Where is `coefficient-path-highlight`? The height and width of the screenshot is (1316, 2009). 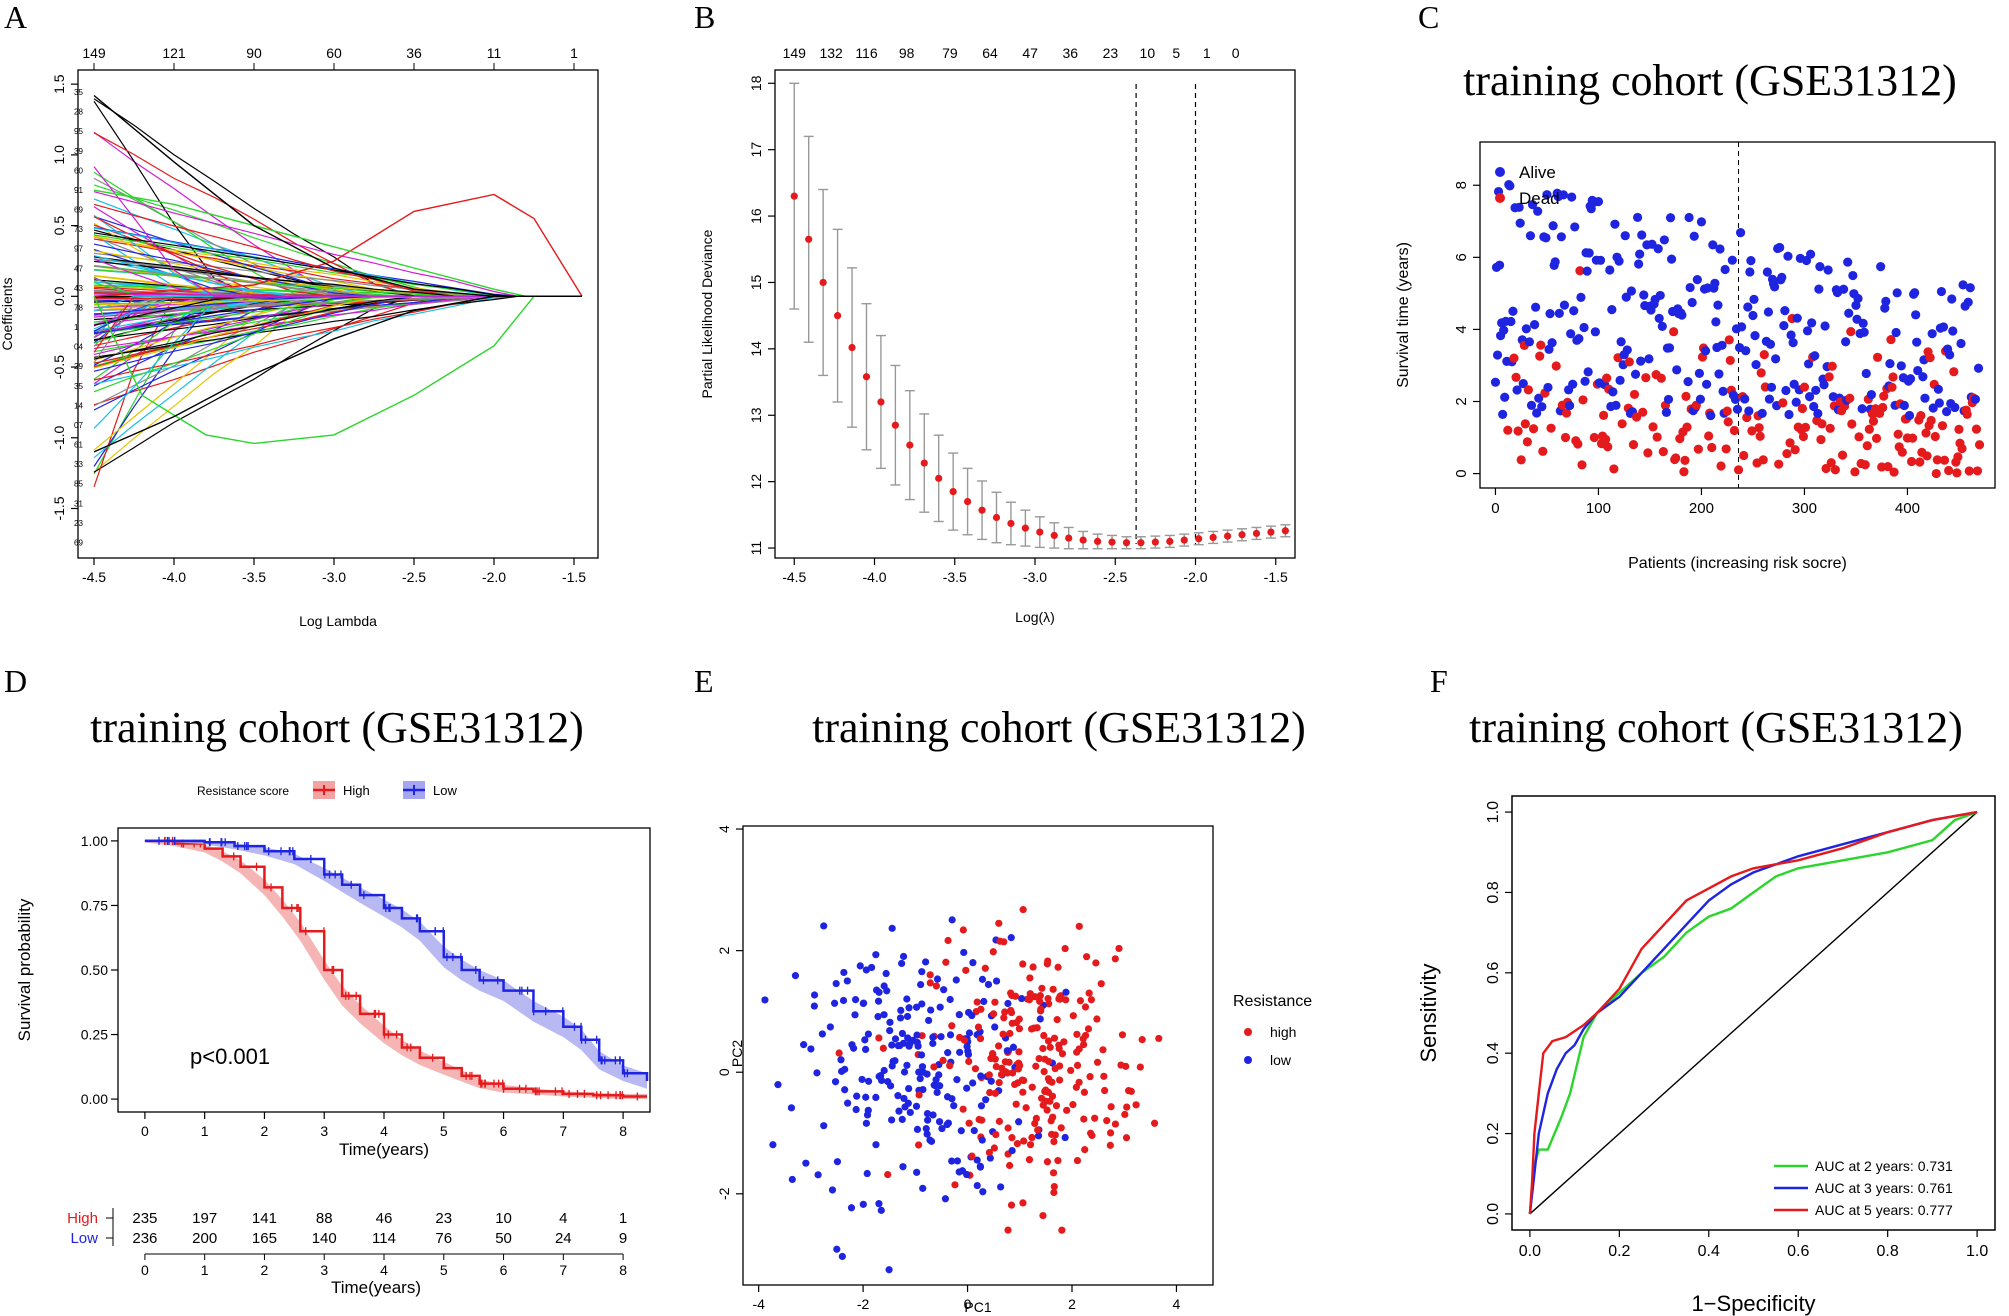
coefficient-path-highlight is located at coordinates (337, 370).